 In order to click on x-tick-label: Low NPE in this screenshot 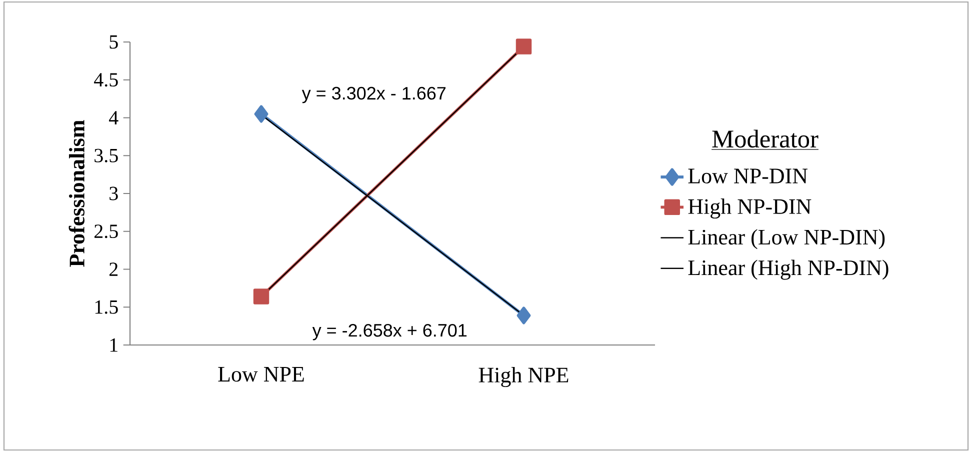, I will do `click(261, 374)`.